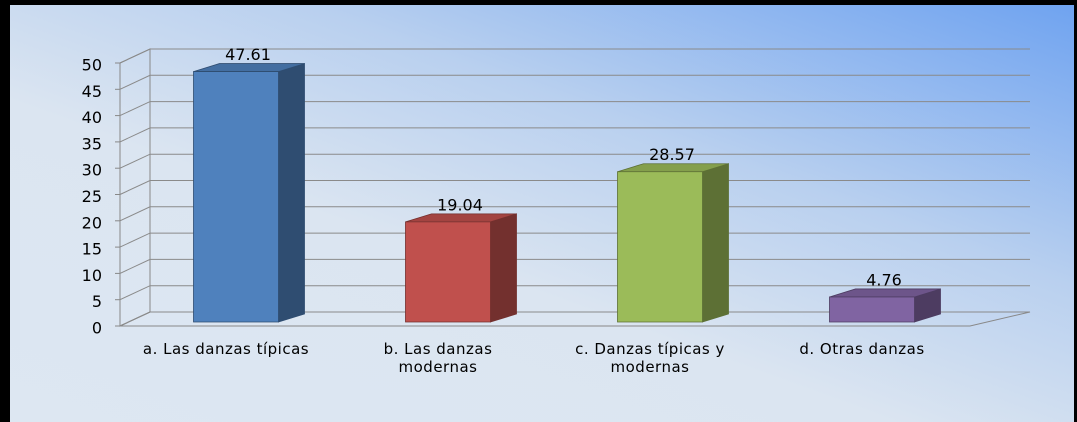 The width and height of the screenshot is (1077, 422). I want to click on y-tick-label: 0, so click(97, 328).